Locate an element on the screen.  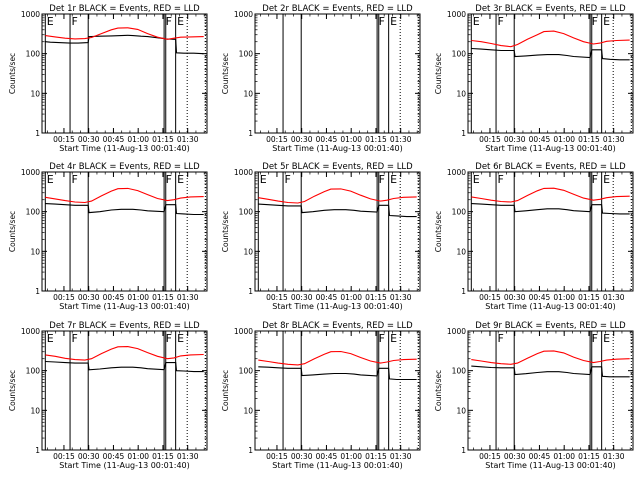
panel-title: Det 5r BLACK = Events, RED = LLD is located at coordinates (337, 167).